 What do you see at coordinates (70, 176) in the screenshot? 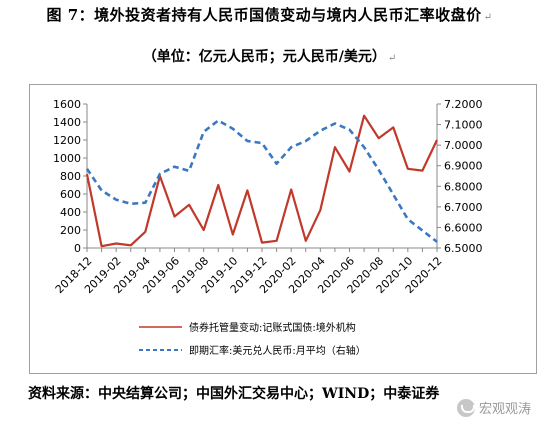
I see `left-tick-label: 800` at bounding box center [70, 176].